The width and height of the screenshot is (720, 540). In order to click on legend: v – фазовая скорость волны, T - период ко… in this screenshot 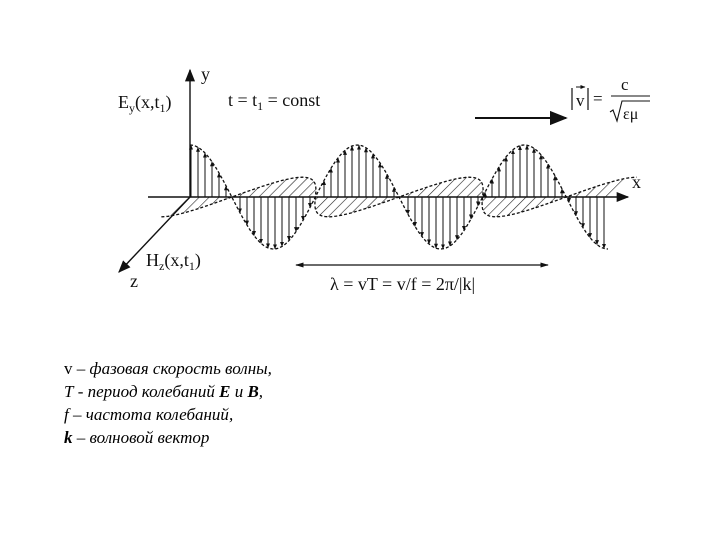, I will do `click(364, 403)`.